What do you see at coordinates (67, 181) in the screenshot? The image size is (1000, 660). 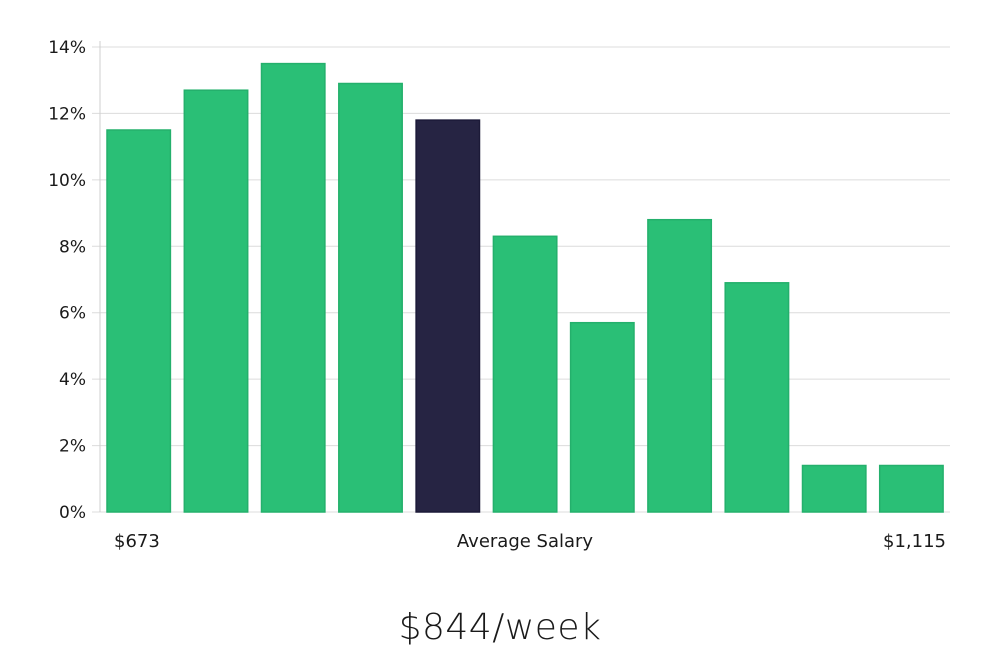 I see `y-tick-label: 10%` at bounding box center [67, 181].